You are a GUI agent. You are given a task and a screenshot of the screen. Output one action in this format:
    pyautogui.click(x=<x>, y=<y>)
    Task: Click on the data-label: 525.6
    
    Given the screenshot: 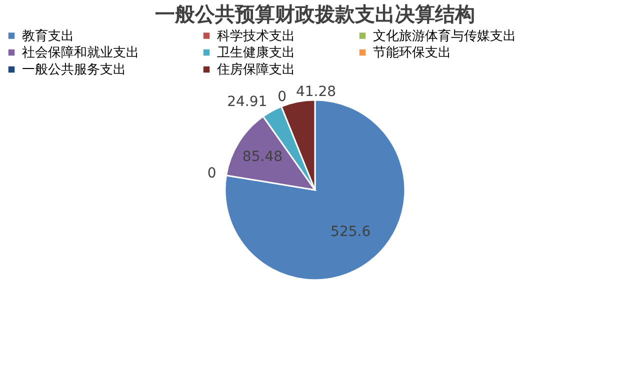 What is the action you would take?
    pyautogui.click(x=350, y=232)
    